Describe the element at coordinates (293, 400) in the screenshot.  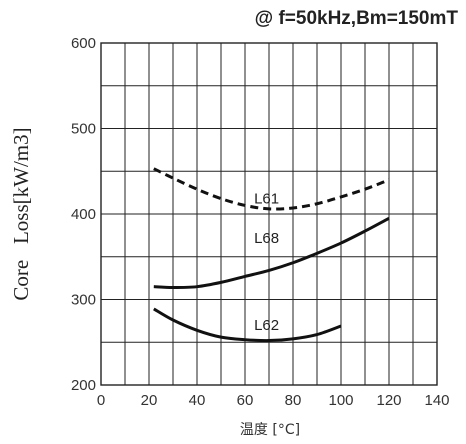
I see `x-tick-label: 80` at that location.